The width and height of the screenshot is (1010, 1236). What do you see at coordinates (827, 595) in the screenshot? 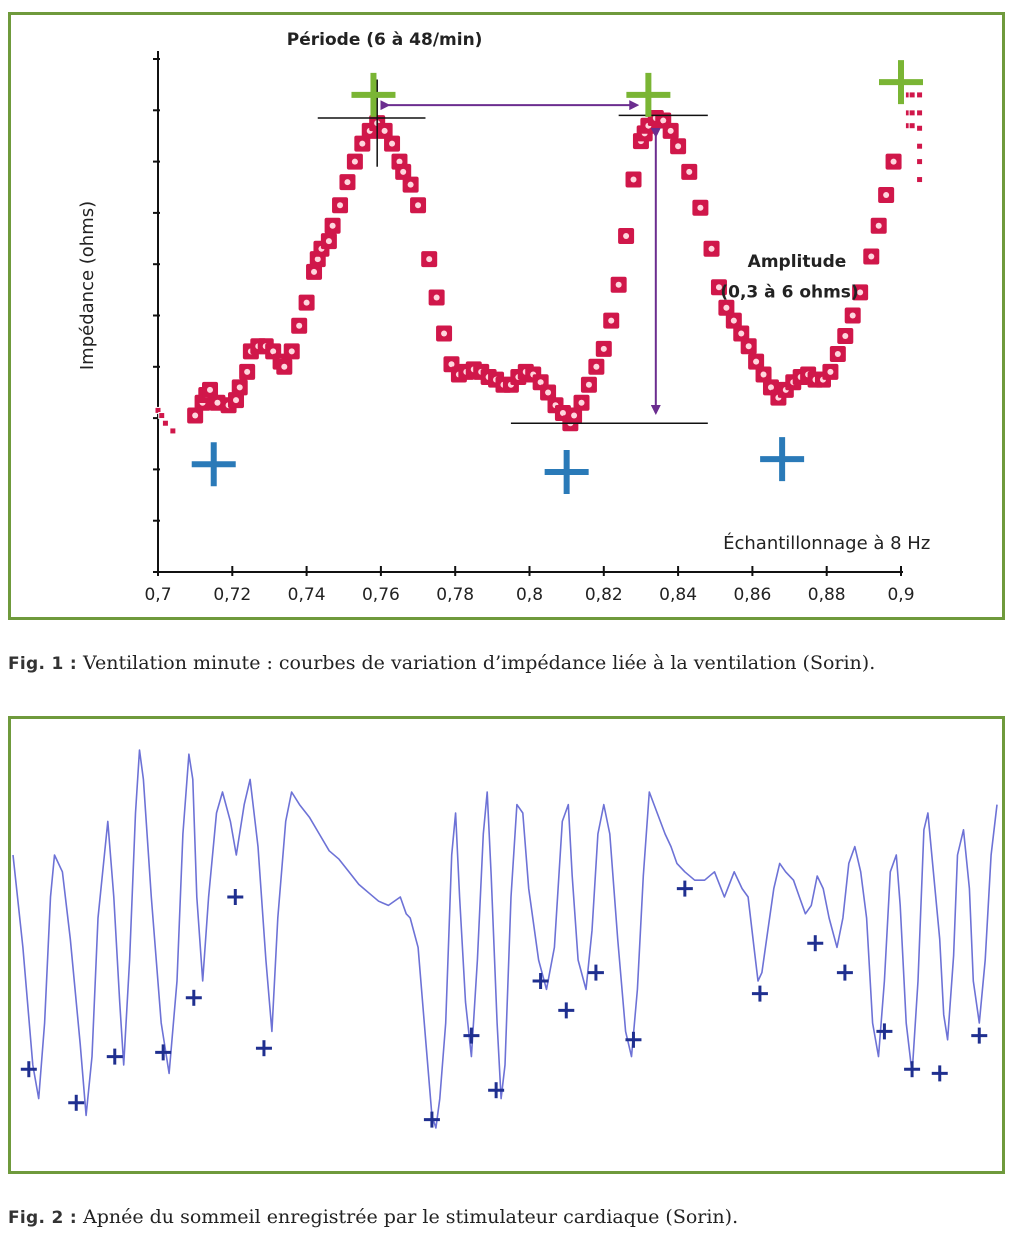
I see `x-tick-label: 0,88` at bounding box center [827, 595].